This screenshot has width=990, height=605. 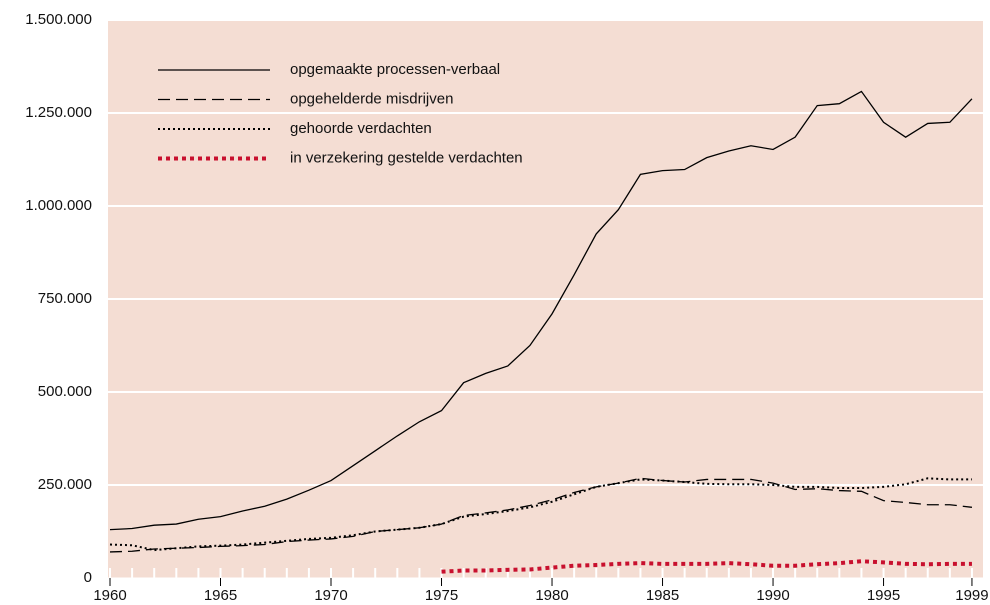 I want to click on x-tick-label: 1990, so click(x=772, y=595).